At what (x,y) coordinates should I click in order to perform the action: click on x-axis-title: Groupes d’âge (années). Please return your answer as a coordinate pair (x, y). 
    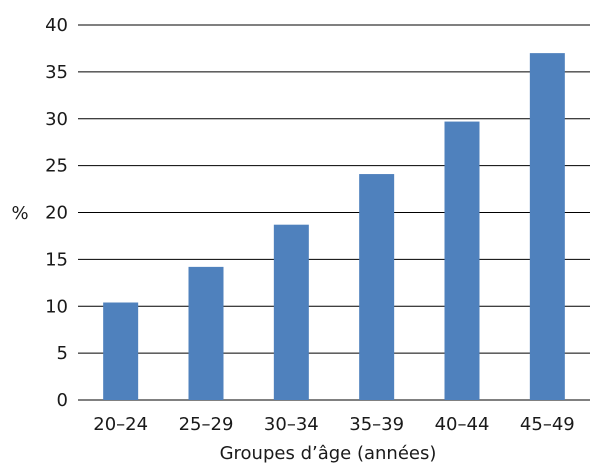
    Looking at the image, I should click on (328, 453).